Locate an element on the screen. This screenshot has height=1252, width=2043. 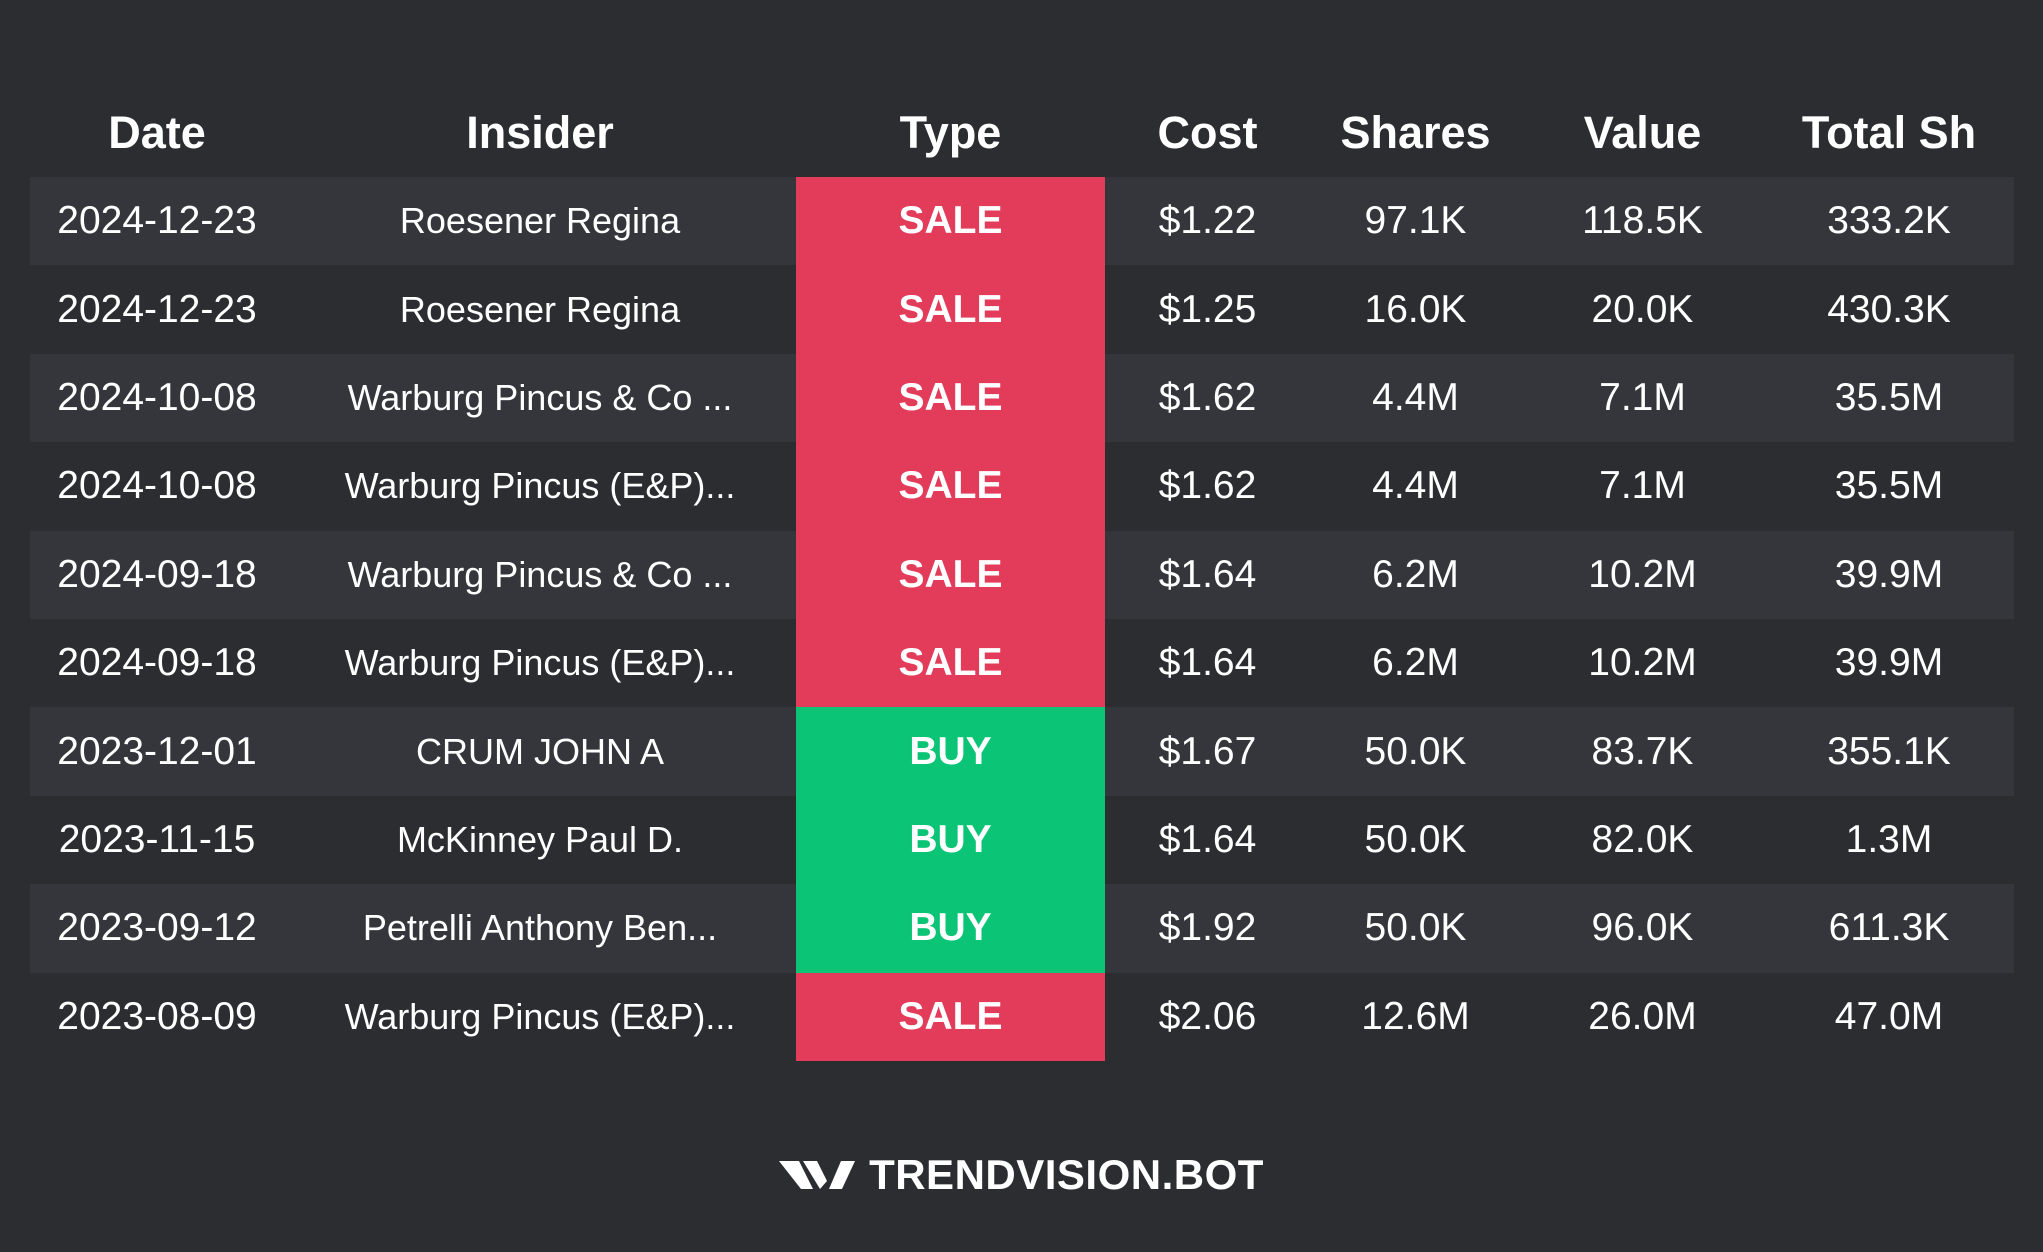
cell-date: 2023-11-15 is located at coordinates (157, 839).